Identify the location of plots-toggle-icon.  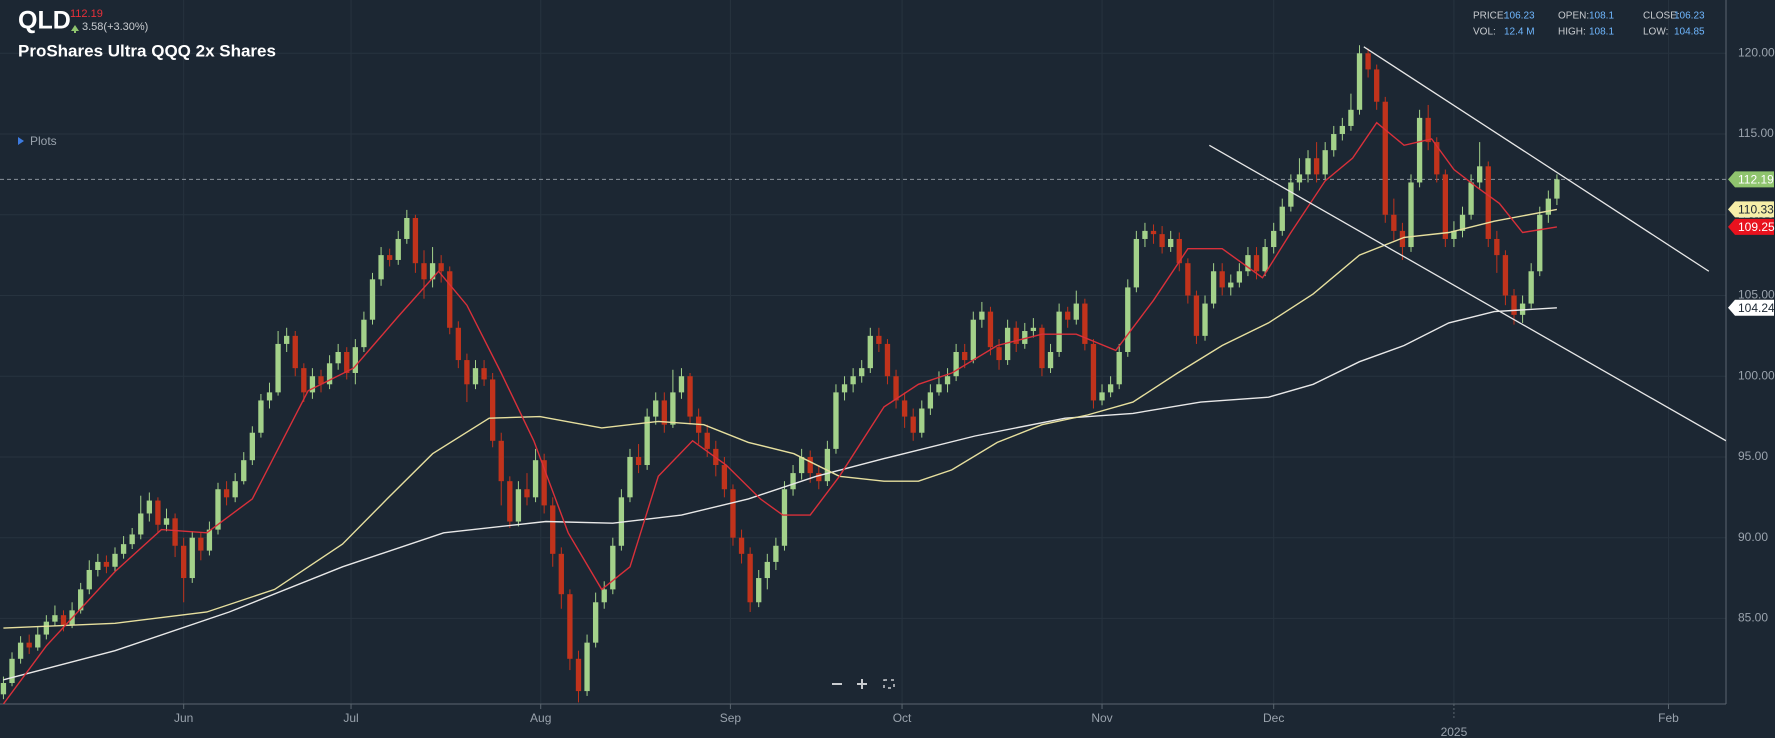
(21, 141).